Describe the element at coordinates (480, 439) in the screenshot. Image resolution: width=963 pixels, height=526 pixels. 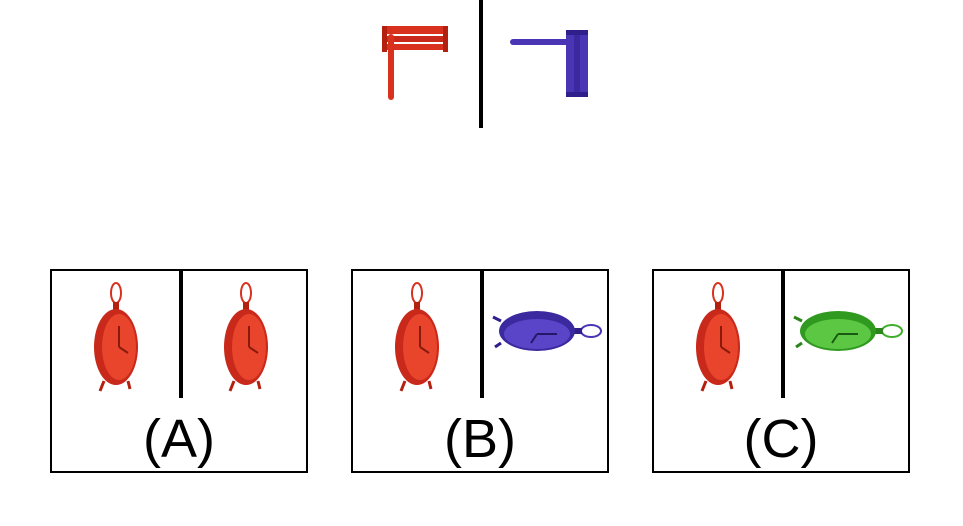
I see `option-label: (B)` at that location.